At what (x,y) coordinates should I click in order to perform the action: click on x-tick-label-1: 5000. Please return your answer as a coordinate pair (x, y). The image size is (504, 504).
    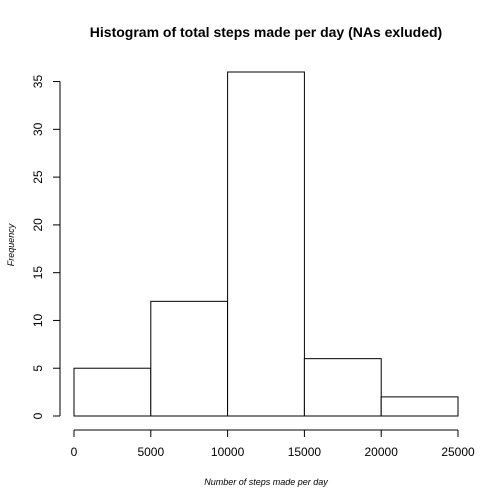
    Looking at the image, I should click on (150, 452).